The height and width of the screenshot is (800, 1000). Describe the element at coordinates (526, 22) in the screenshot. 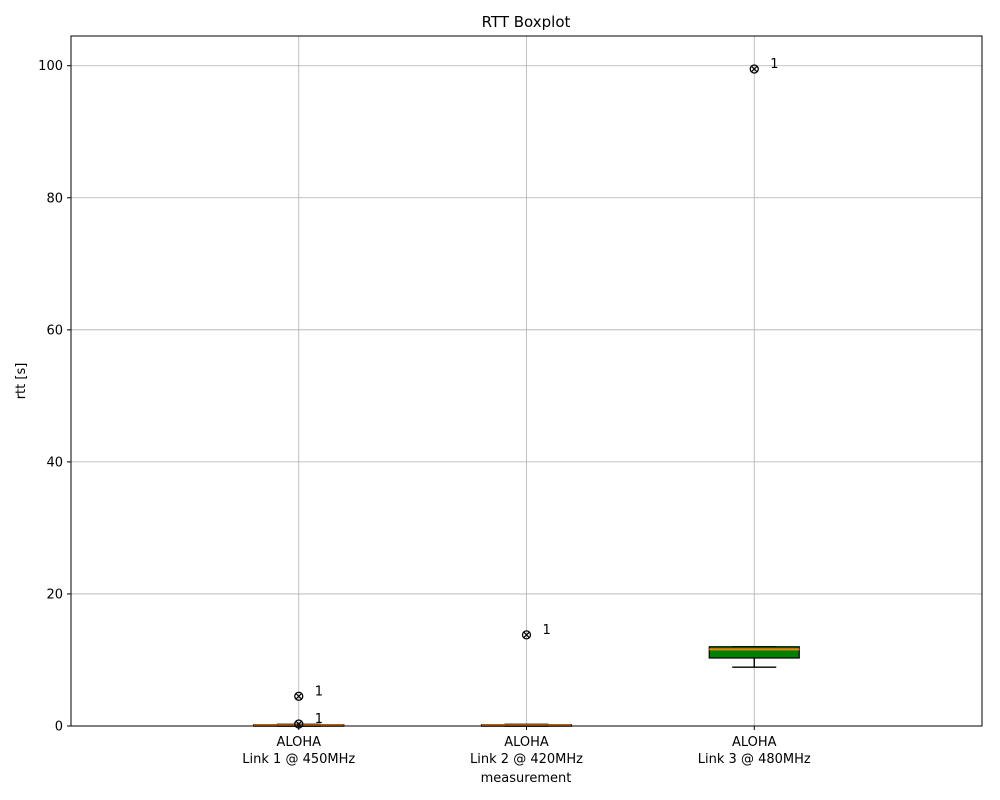

I see `chart-title: RTT Boxplot` at that location.